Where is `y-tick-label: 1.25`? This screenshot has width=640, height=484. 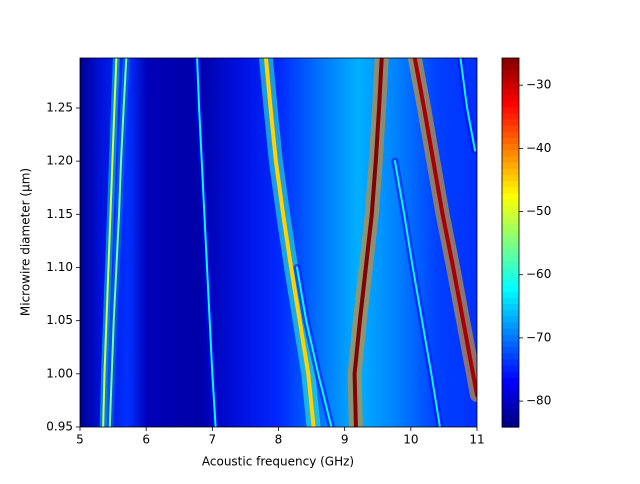
y-tick-label: 1.25 is located at coordinates (59, 107).